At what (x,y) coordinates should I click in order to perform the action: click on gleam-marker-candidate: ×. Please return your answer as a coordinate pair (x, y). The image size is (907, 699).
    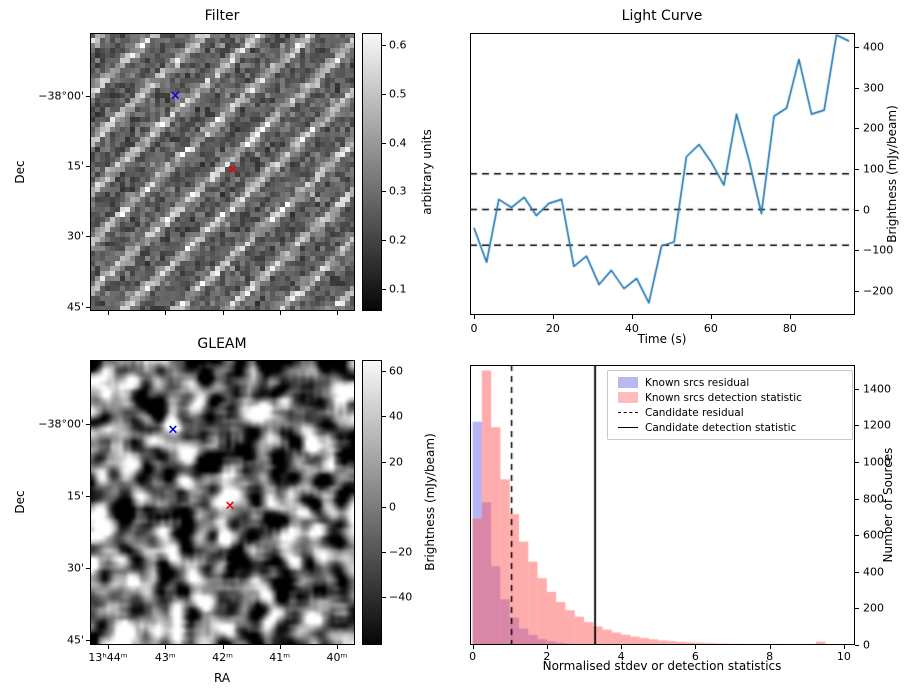
    Looking at the image, I should click on (230, 506).